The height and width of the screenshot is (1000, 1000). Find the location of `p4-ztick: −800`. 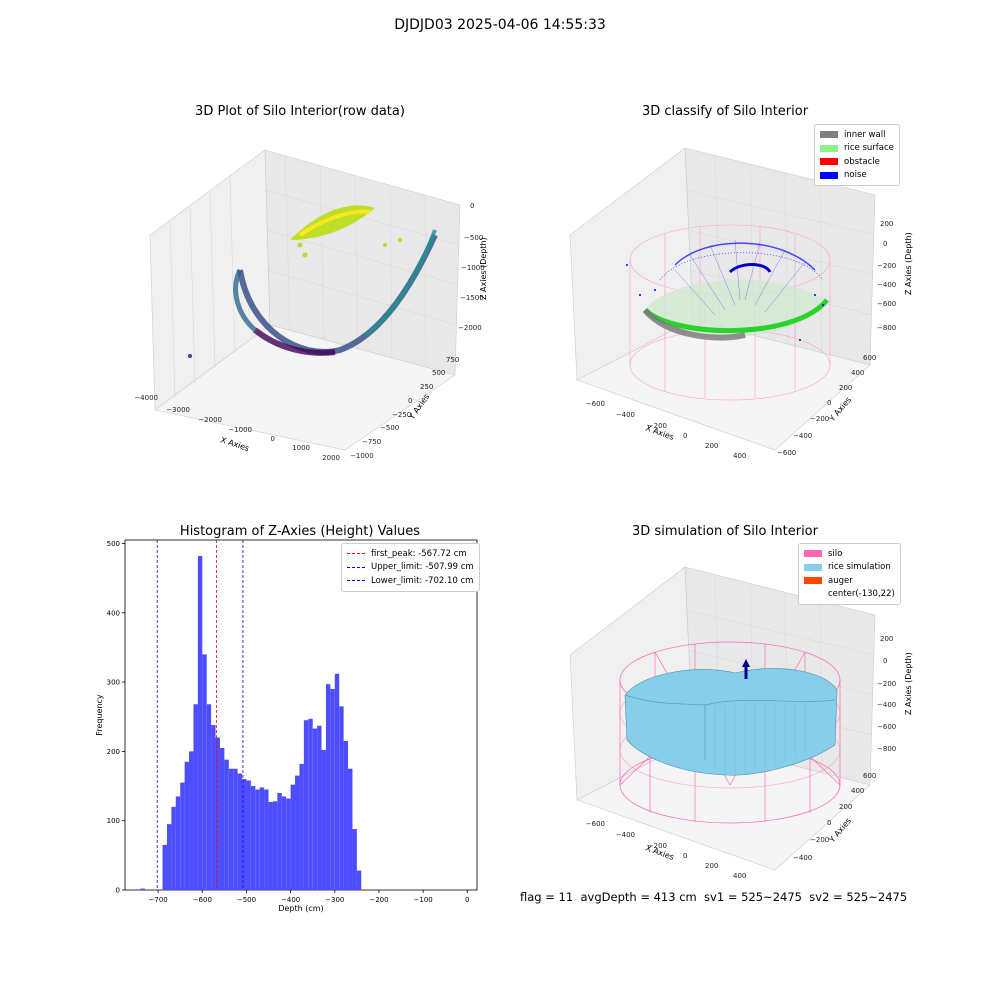

p4-ztick: −800 is located at coordinates (886, 749).